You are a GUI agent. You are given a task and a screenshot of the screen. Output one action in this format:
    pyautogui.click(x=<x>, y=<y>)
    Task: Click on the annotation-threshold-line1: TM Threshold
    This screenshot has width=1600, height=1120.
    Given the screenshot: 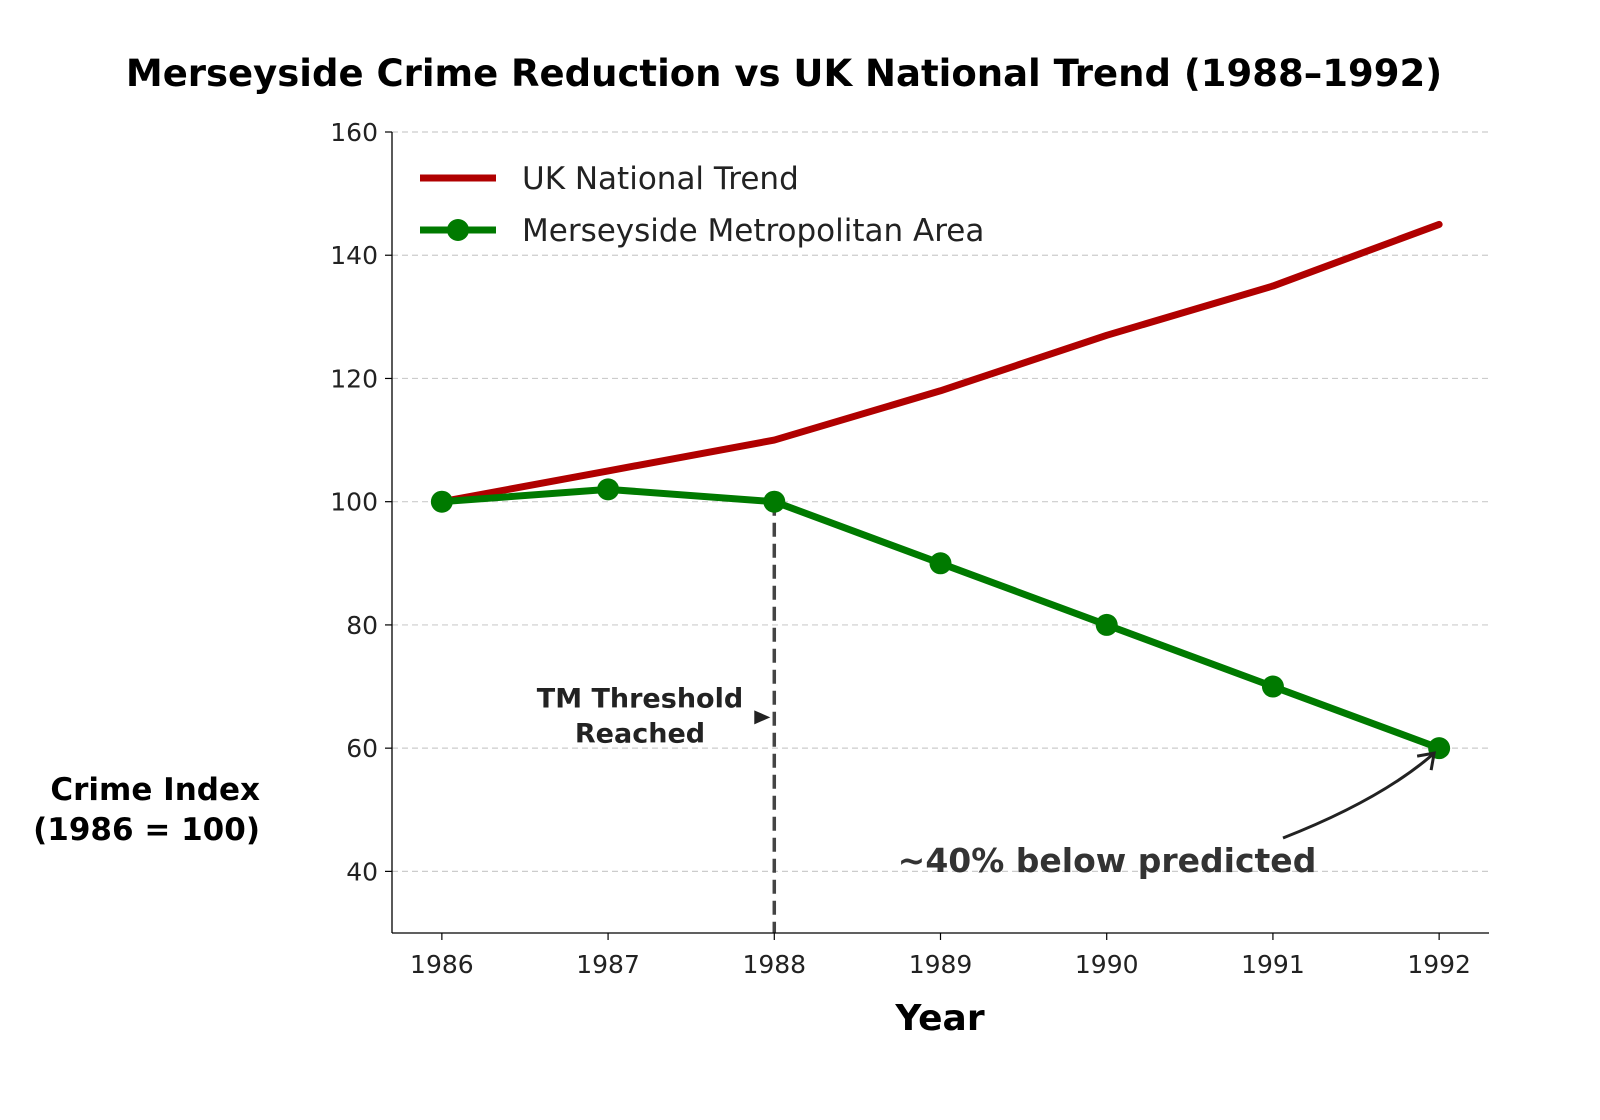 What is the action you would take?
    pyautogui.click(x=640, y=698)
    